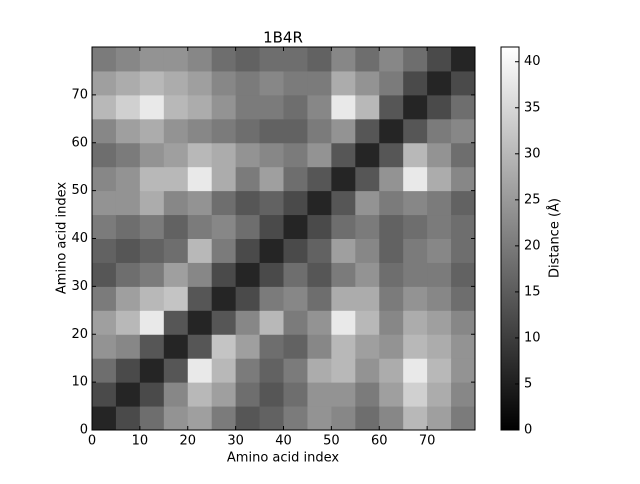 Image resolution: width=640 pixels, height=484 pixels. I want to click on x-tick-label: 70, so click(427, 441).